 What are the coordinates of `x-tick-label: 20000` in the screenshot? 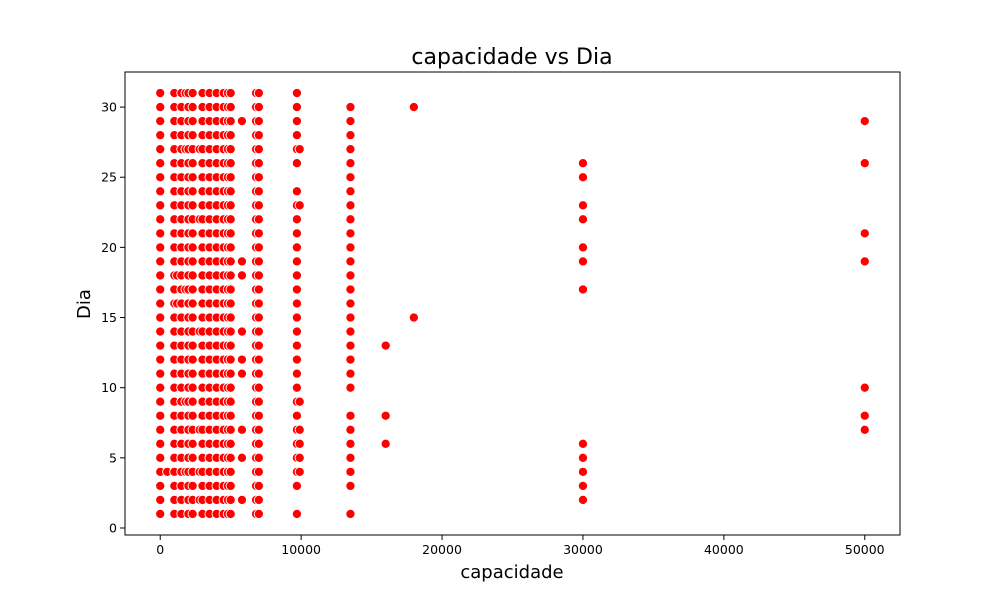 It's located at (442, 549).